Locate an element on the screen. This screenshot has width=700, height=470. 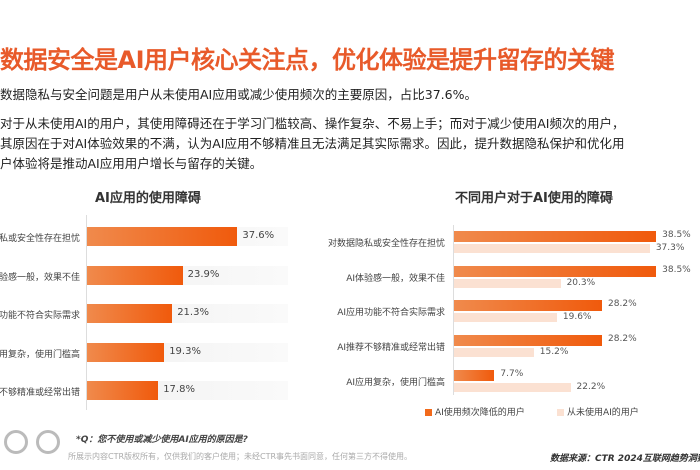
legend-item-reduced: AI使用频次降低的用户 is located at coordinates (475, 411).